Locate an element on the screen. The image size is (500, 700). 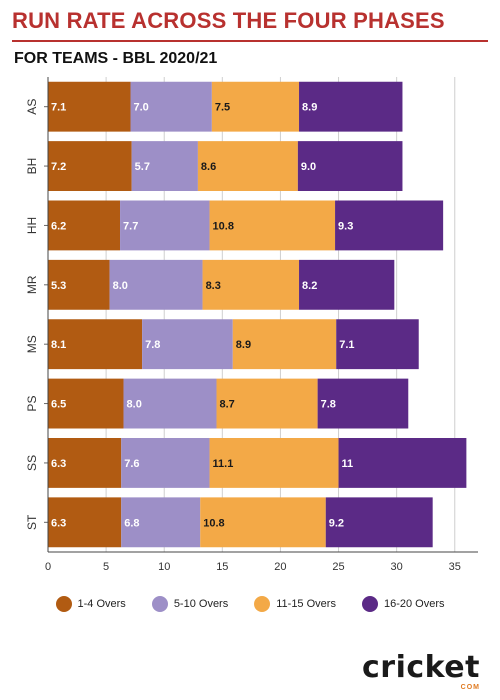
bar-ms-16-20-overs is located at coordinates (377, 344).